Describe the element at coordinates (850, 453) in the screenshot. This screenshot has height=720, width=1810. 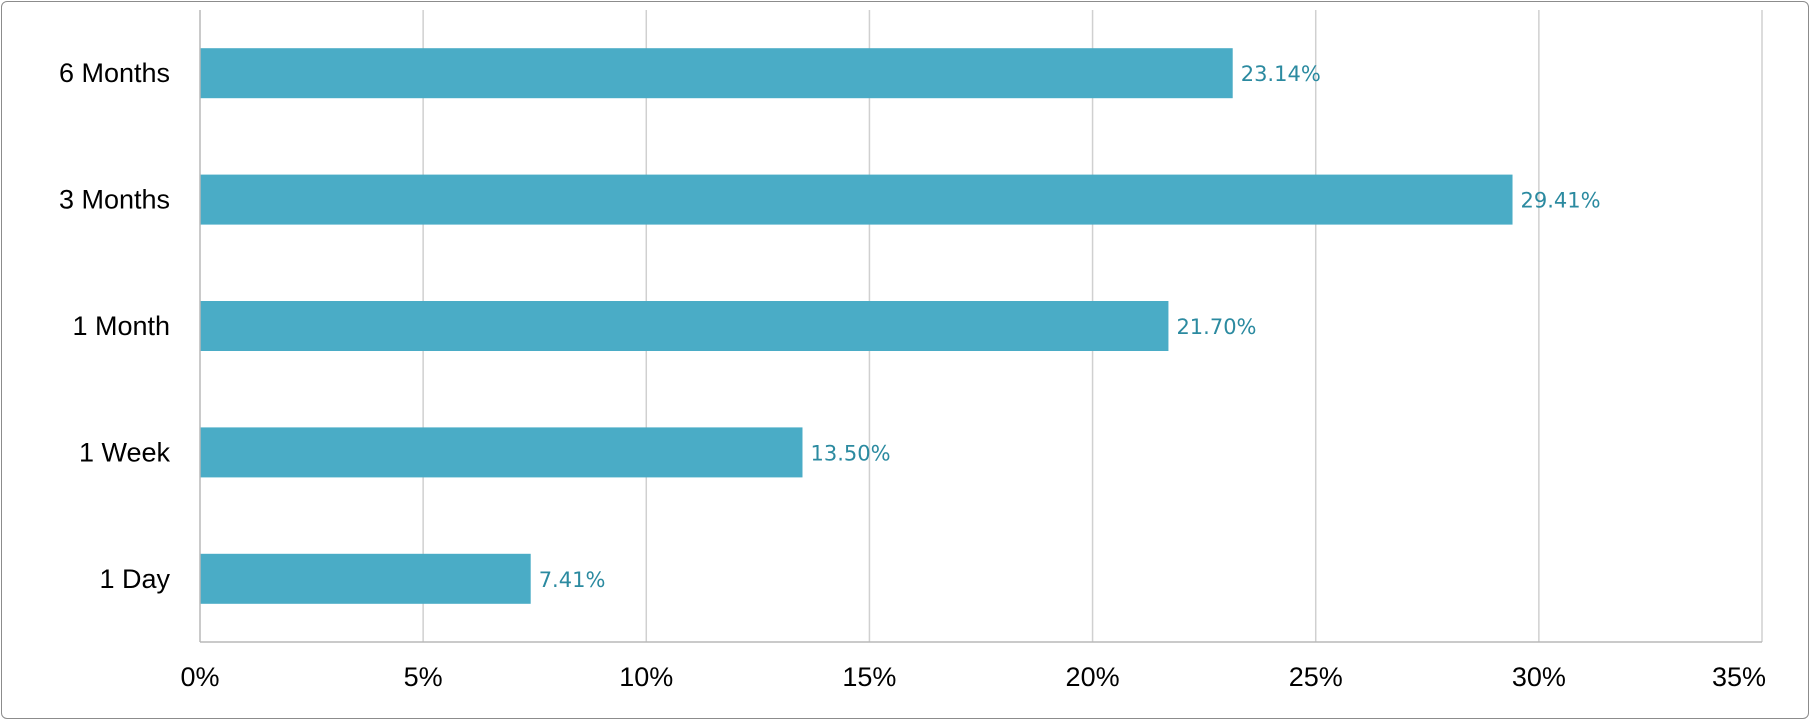
I see `data-label: 13.50%` at that location.